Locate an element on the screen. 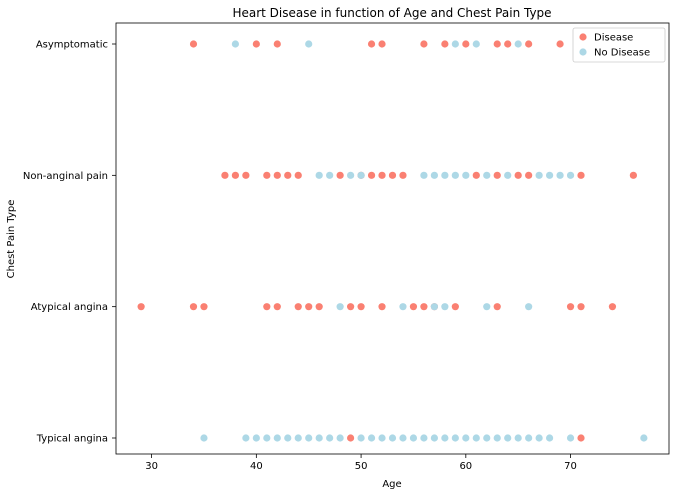  y-axis-label: Chest Pain Type is located at coordinates (11, 239).